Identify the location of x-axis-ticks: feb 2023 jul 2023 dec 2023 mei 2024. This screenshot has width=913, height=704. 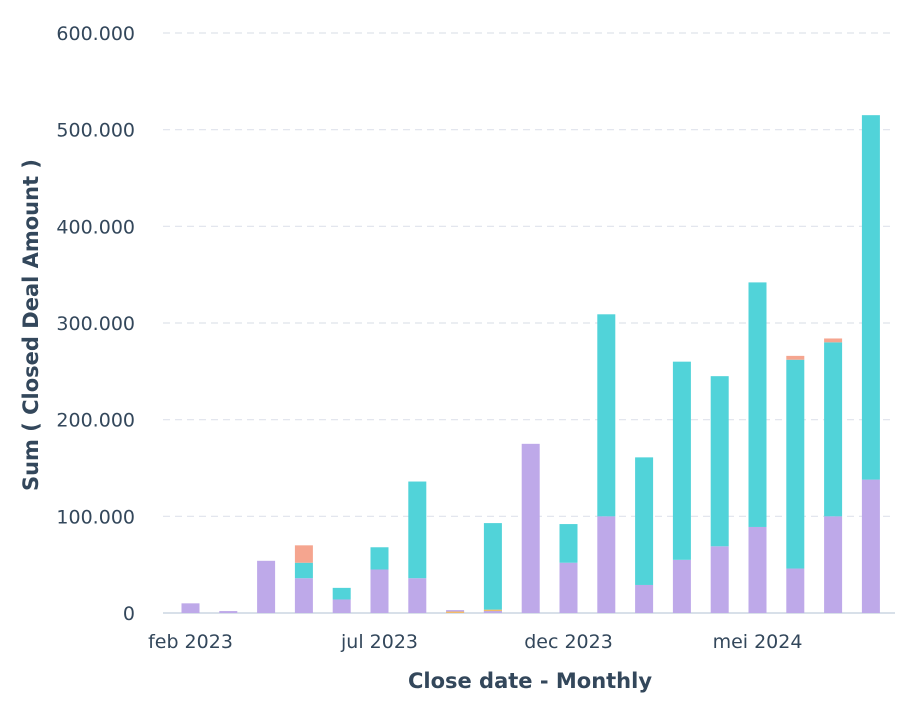
(475, 642).